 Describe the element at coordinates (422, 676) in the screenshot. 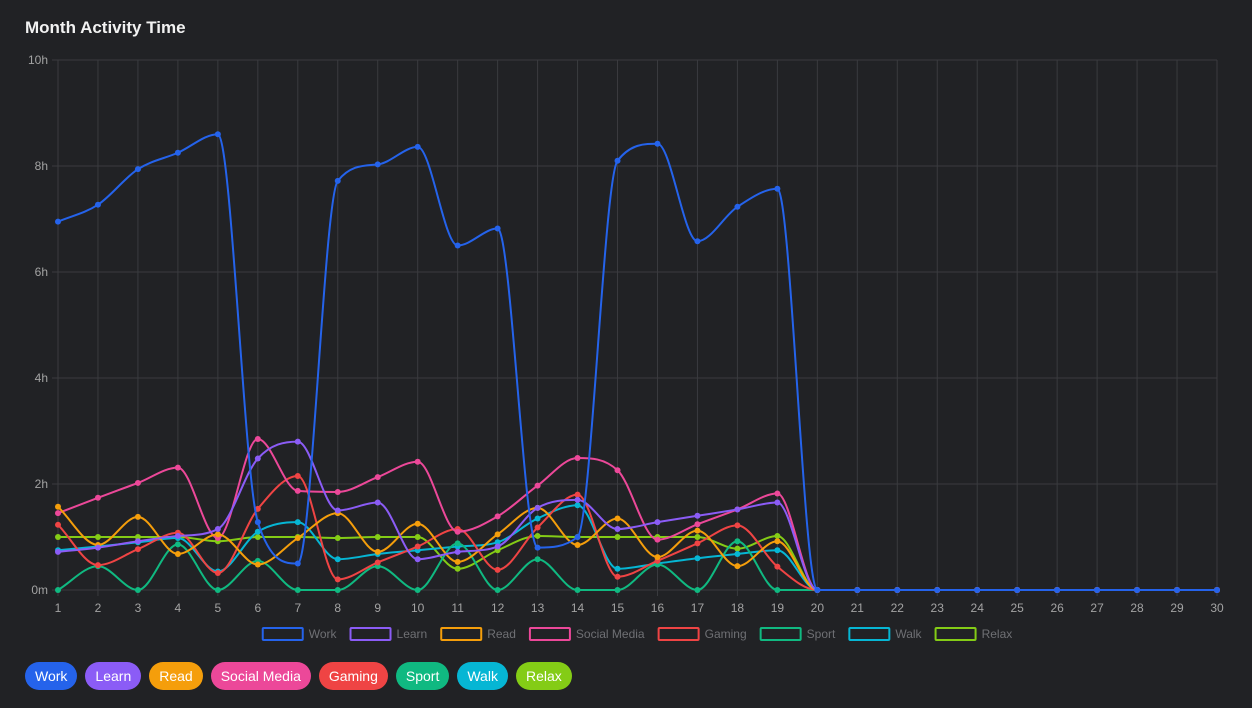

I see `filter-tag-sport: Sport` at that location.